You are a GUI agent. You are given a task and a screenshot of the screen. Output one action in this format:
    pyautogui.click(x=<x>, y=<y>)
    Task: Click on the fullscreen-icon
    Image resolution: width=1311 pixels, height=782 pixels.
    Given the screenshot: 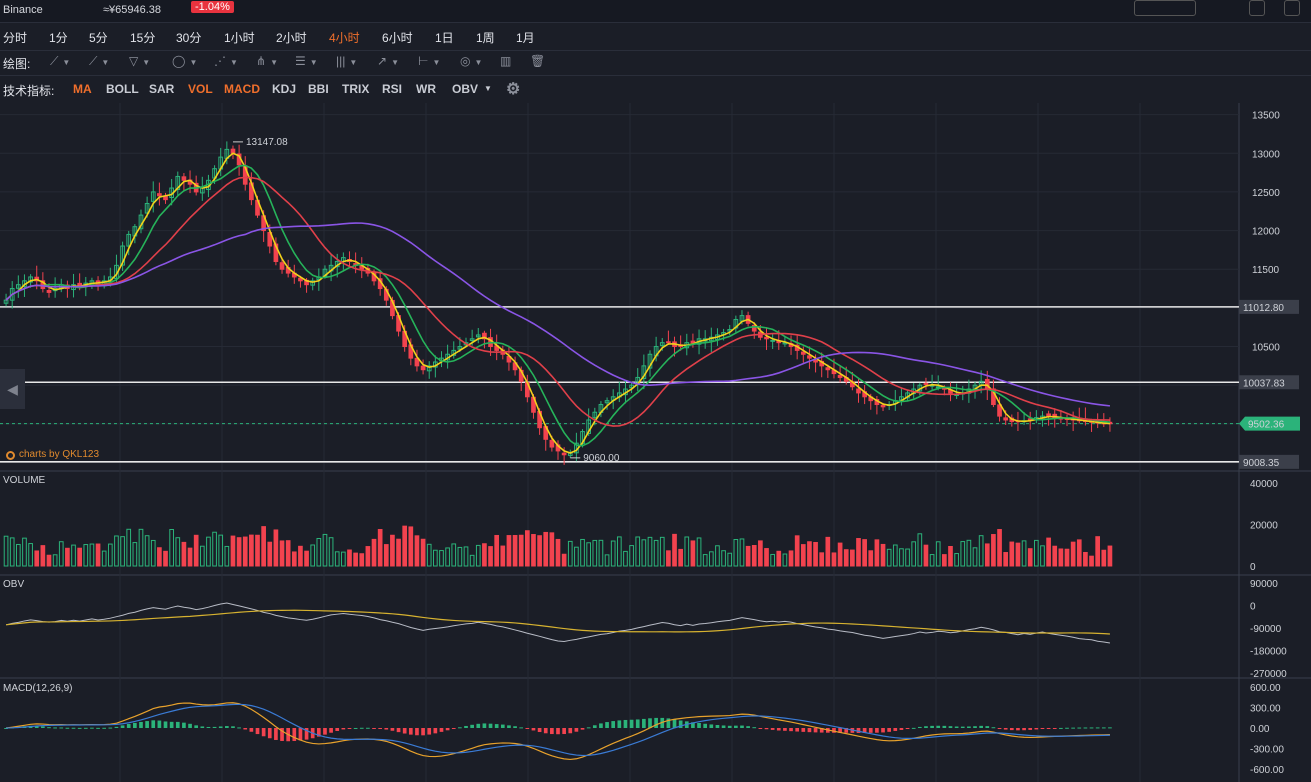 What is the action you would take?
    pyautogui.click(x=1257, y=8)
    